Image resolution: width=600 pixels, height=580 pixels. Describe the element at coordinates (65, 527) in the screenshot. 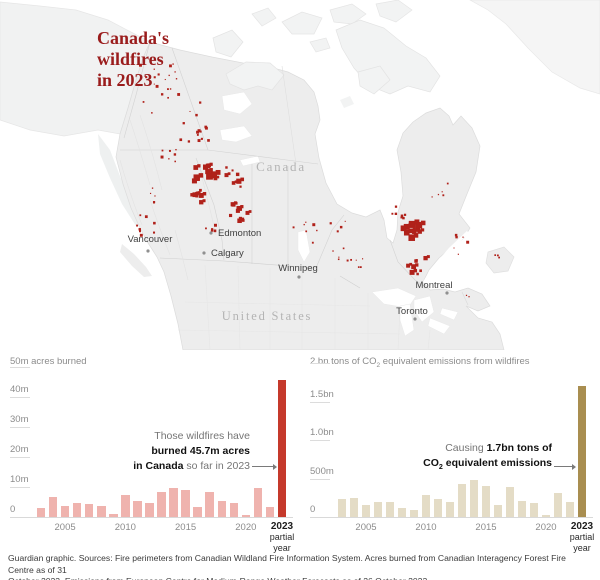

I see `x-axis-label: 2005` at that location.